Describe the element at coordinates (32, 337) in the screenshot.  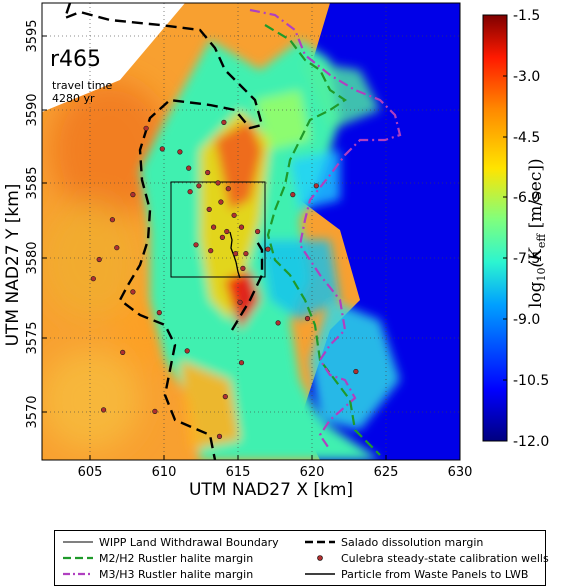
I see `y-tick-label: 3575` at that location.